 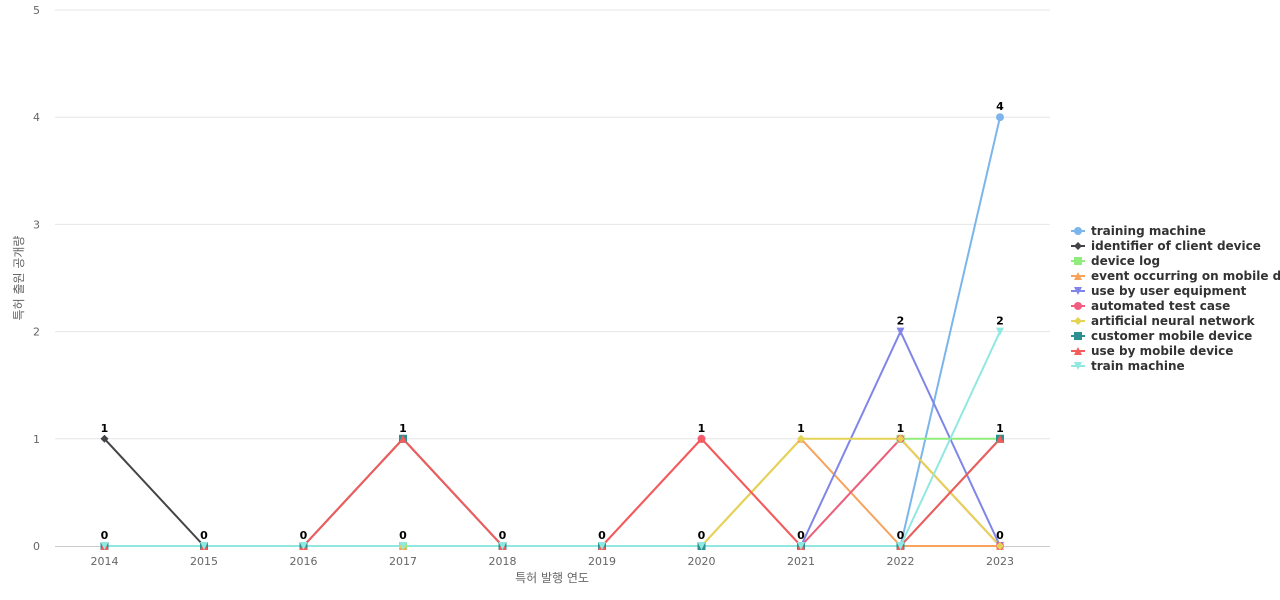 I want to click on legend-label: use by user equipment, so click(x=1169, y=291).